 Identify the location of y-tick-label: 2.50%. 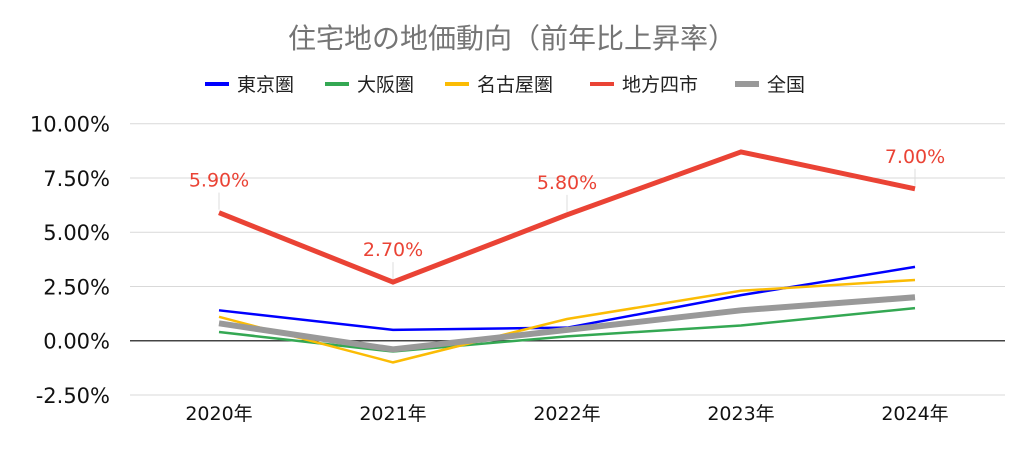
(76, 287).